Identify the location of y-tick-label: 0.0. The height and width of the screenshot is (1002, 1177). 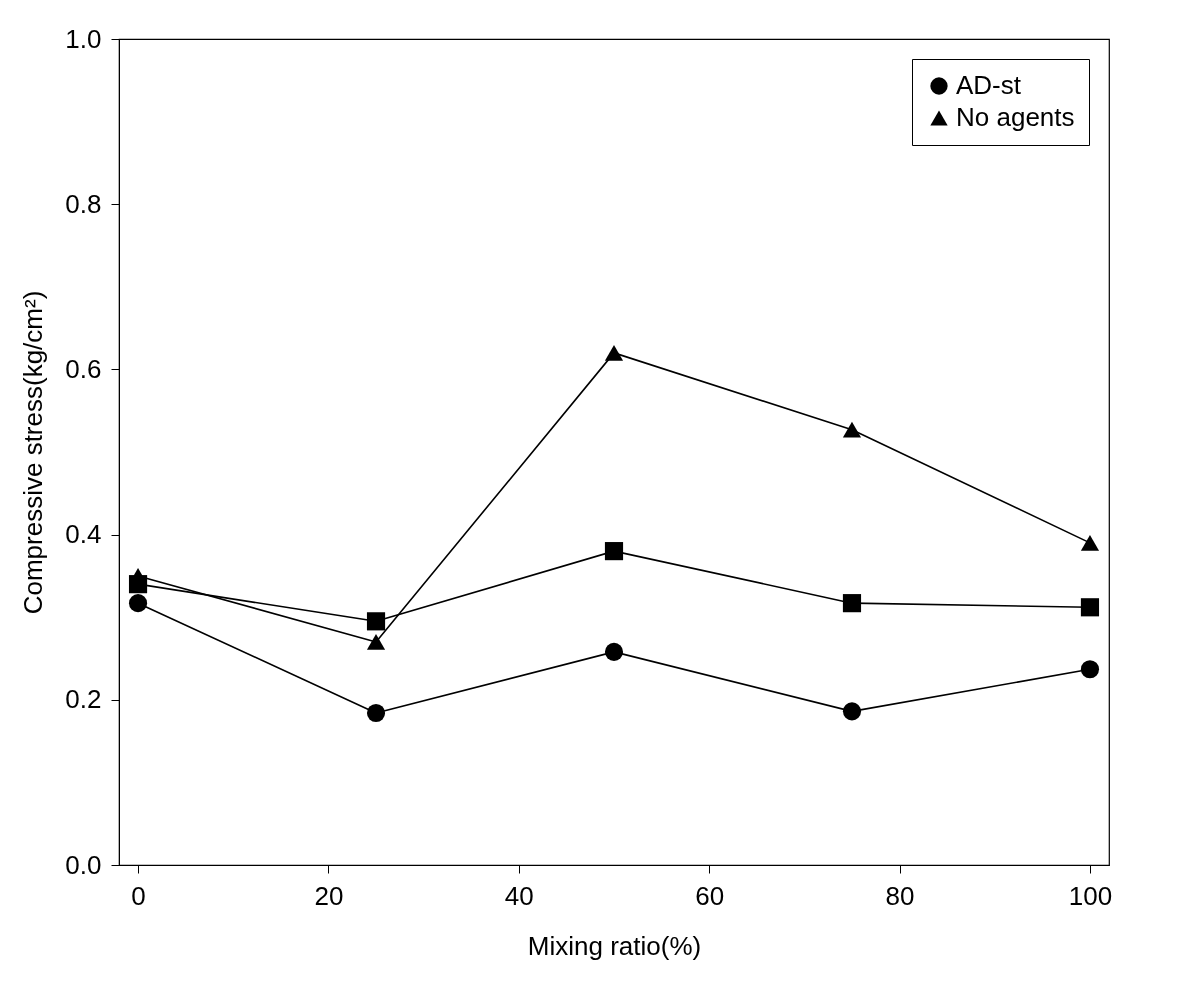
(83, 864).